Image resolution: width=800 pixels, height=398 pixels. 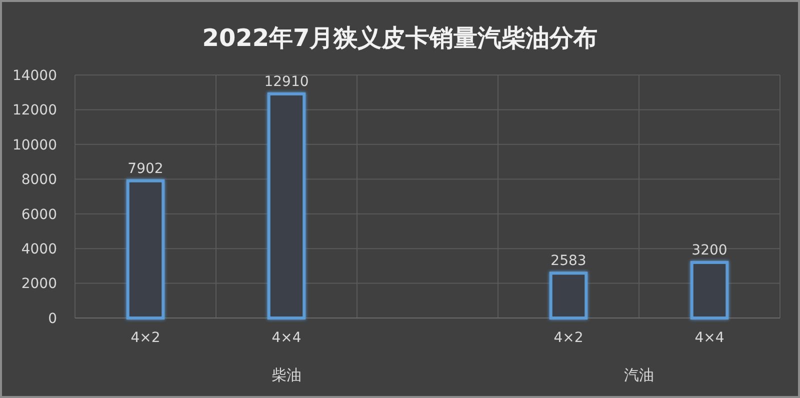 I want to click on text: 汽油, so click(x=639, y=375).